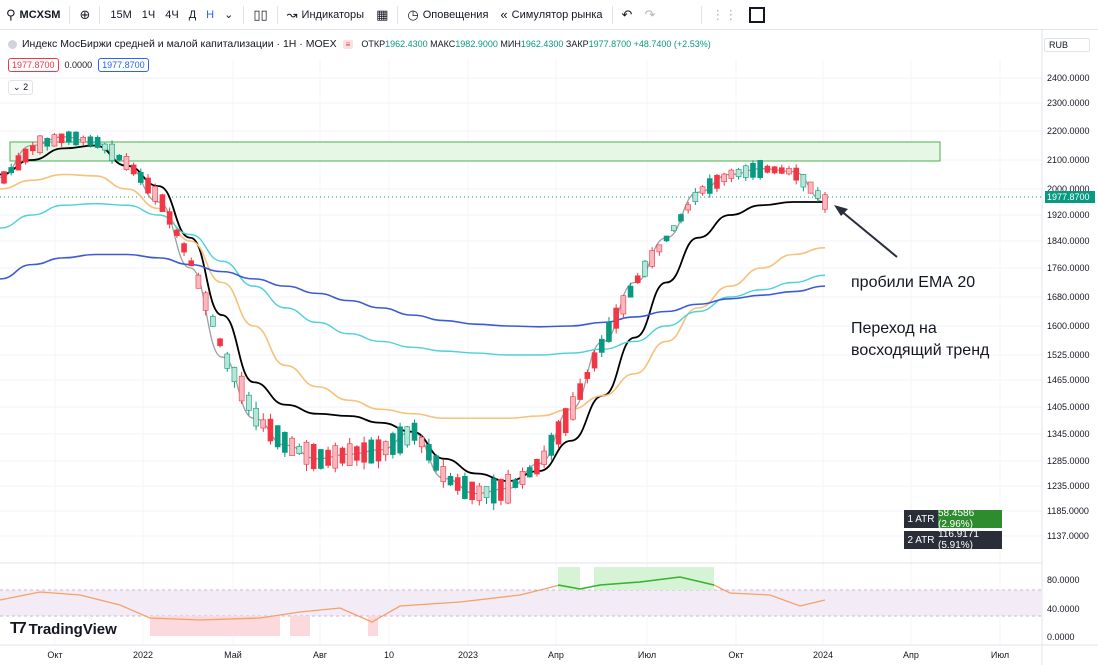 This screenshot has height=665, width=1098. What do you see at coordinates (123, 65) in the screenshot?
I see `ind-value-3: 1977.8700` at bounding box center [123, 65].